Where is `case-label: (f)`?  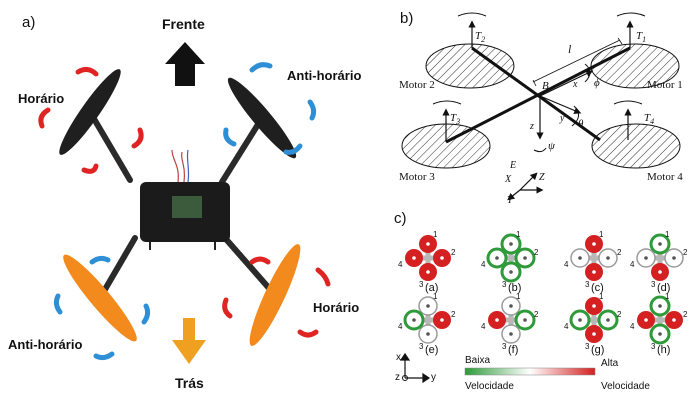 case-label: (f) is located at coordinates (513, 350).